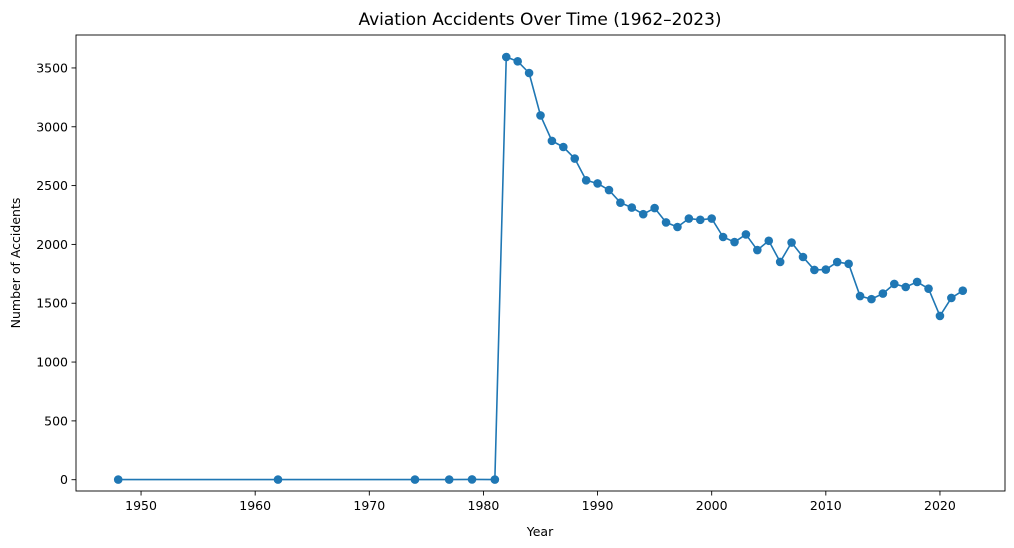 This screenshot has height=548, width=1014. What do you see at coordinates (712, 505) in the screenshot?
I see `x-tick-label: 2000` at bounding box center [712, 505].